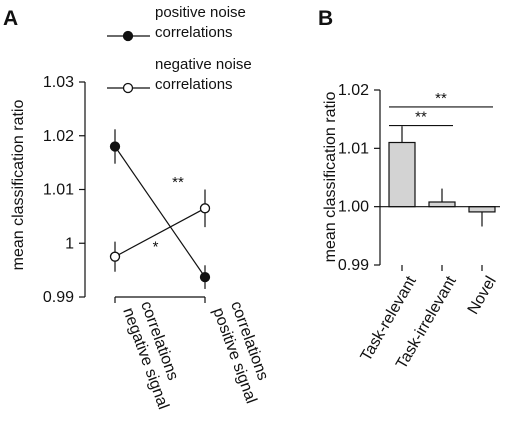 Image resolution: width=509 pixels, height=421 pixels. Describe the element at coordinates (160, 300) in the screenshot. I see `panel-a-x-ticks` at that location.